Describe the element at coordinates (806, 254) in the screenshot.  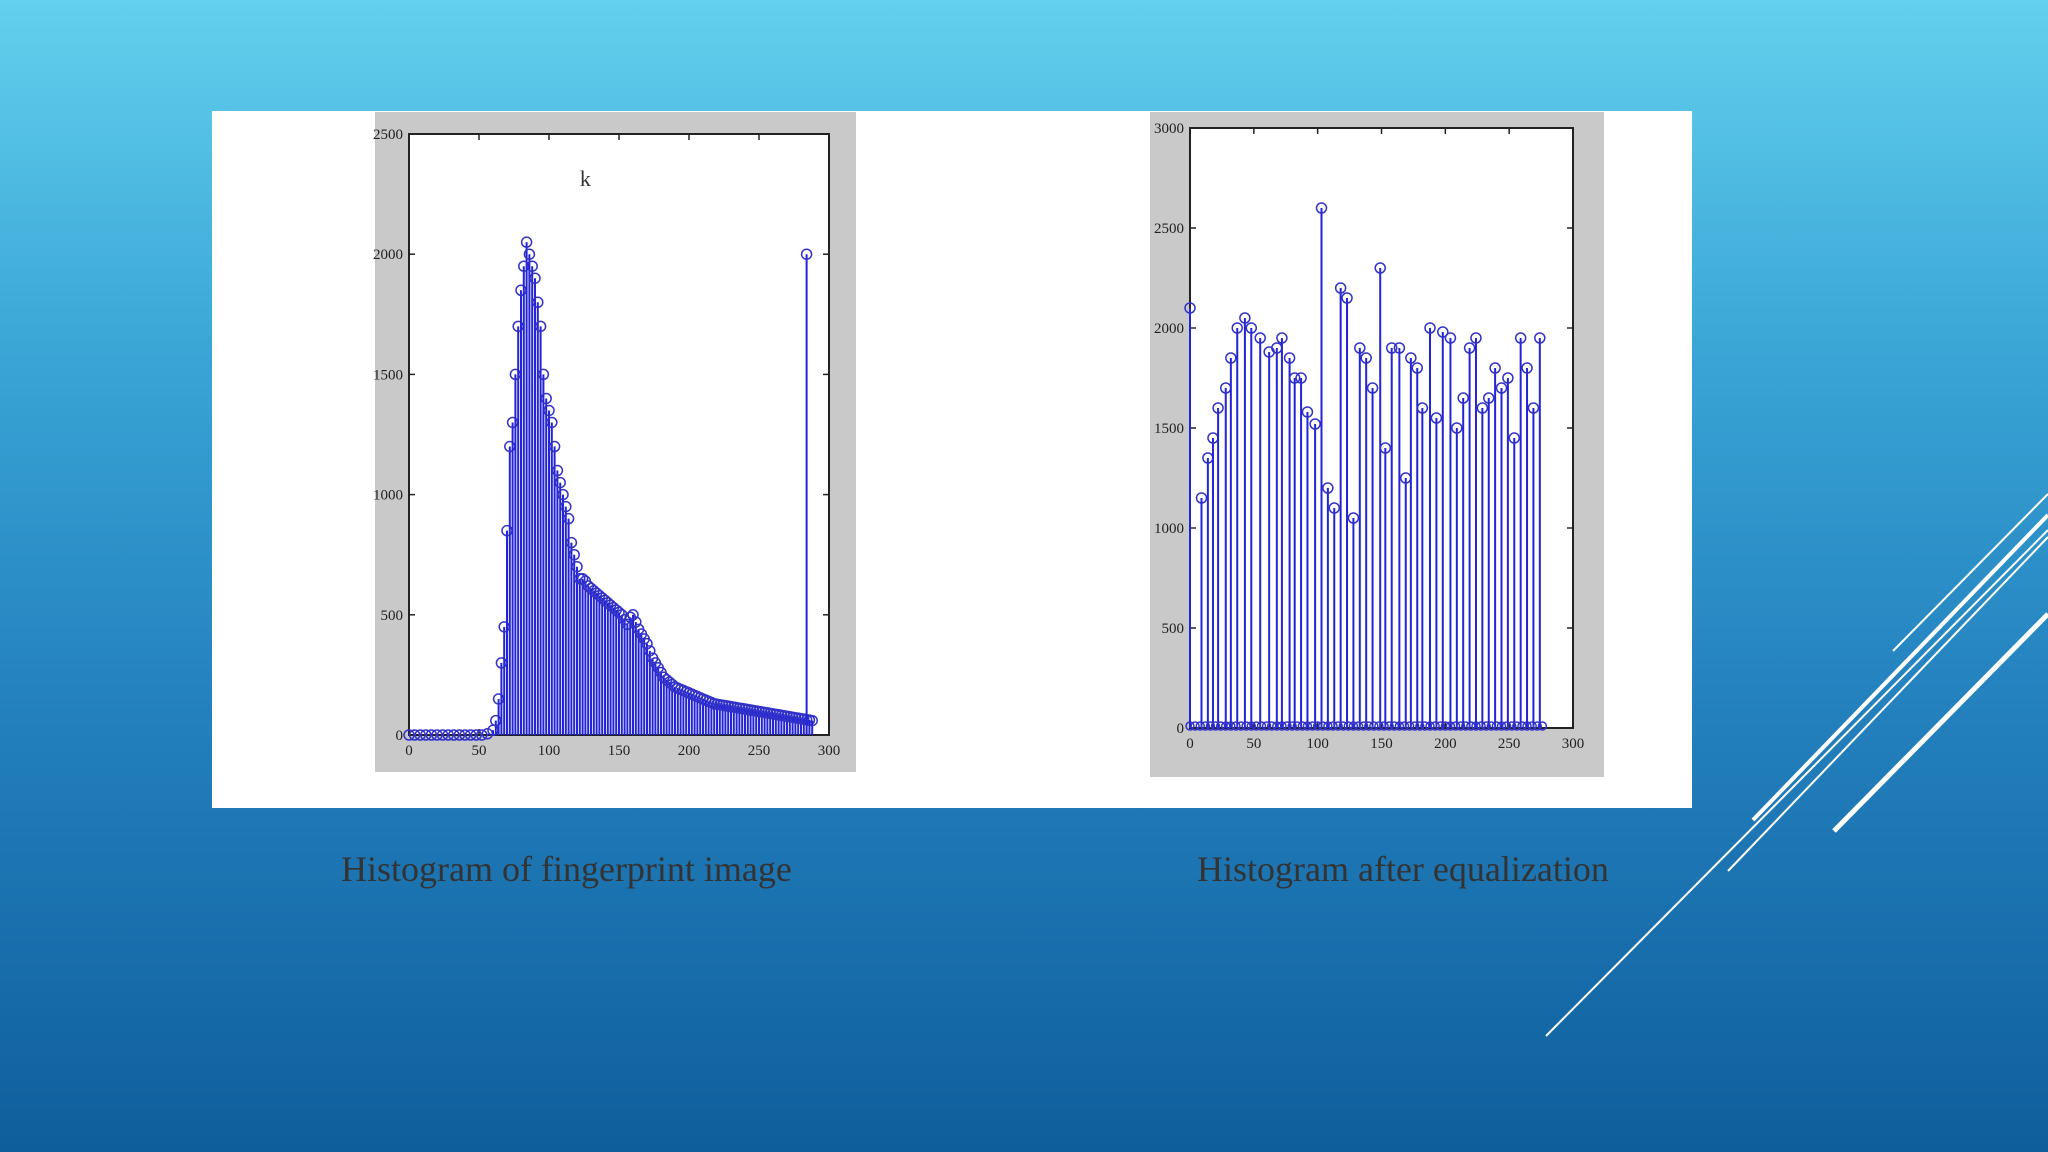
I see `outlier-marker` at that location.